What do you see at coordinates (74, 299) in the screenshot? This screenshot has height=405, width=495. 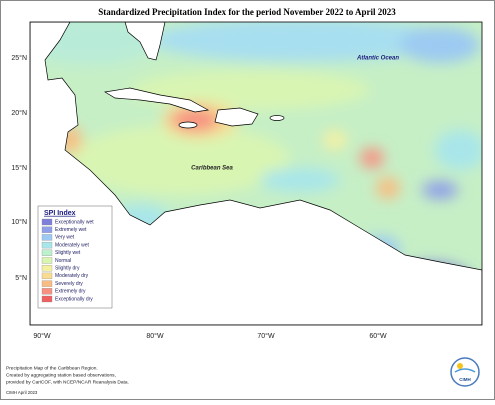 I see `legend-label: Exceptionally dry` at bounding box center [74, 299].